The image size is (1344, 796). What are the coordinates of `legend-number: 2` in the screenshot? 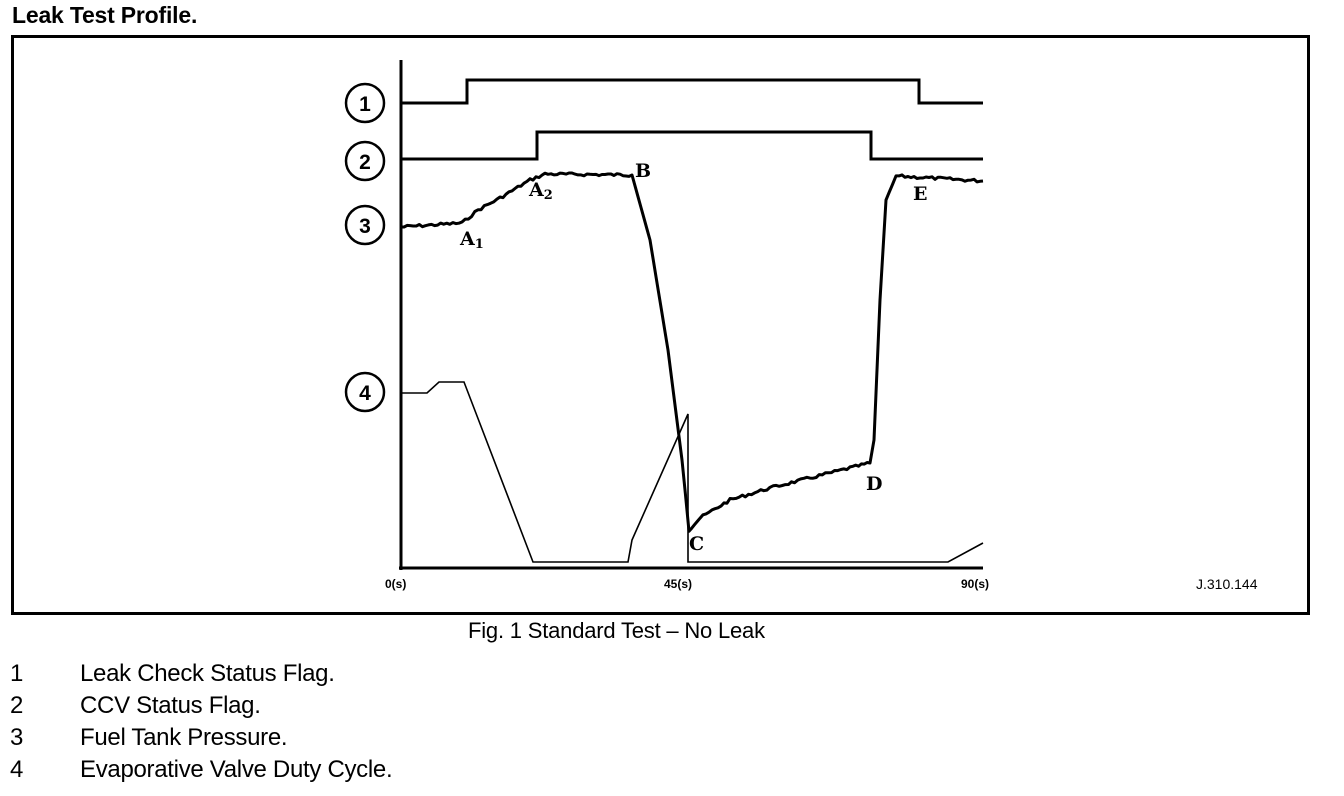 It's located at (17, 705).